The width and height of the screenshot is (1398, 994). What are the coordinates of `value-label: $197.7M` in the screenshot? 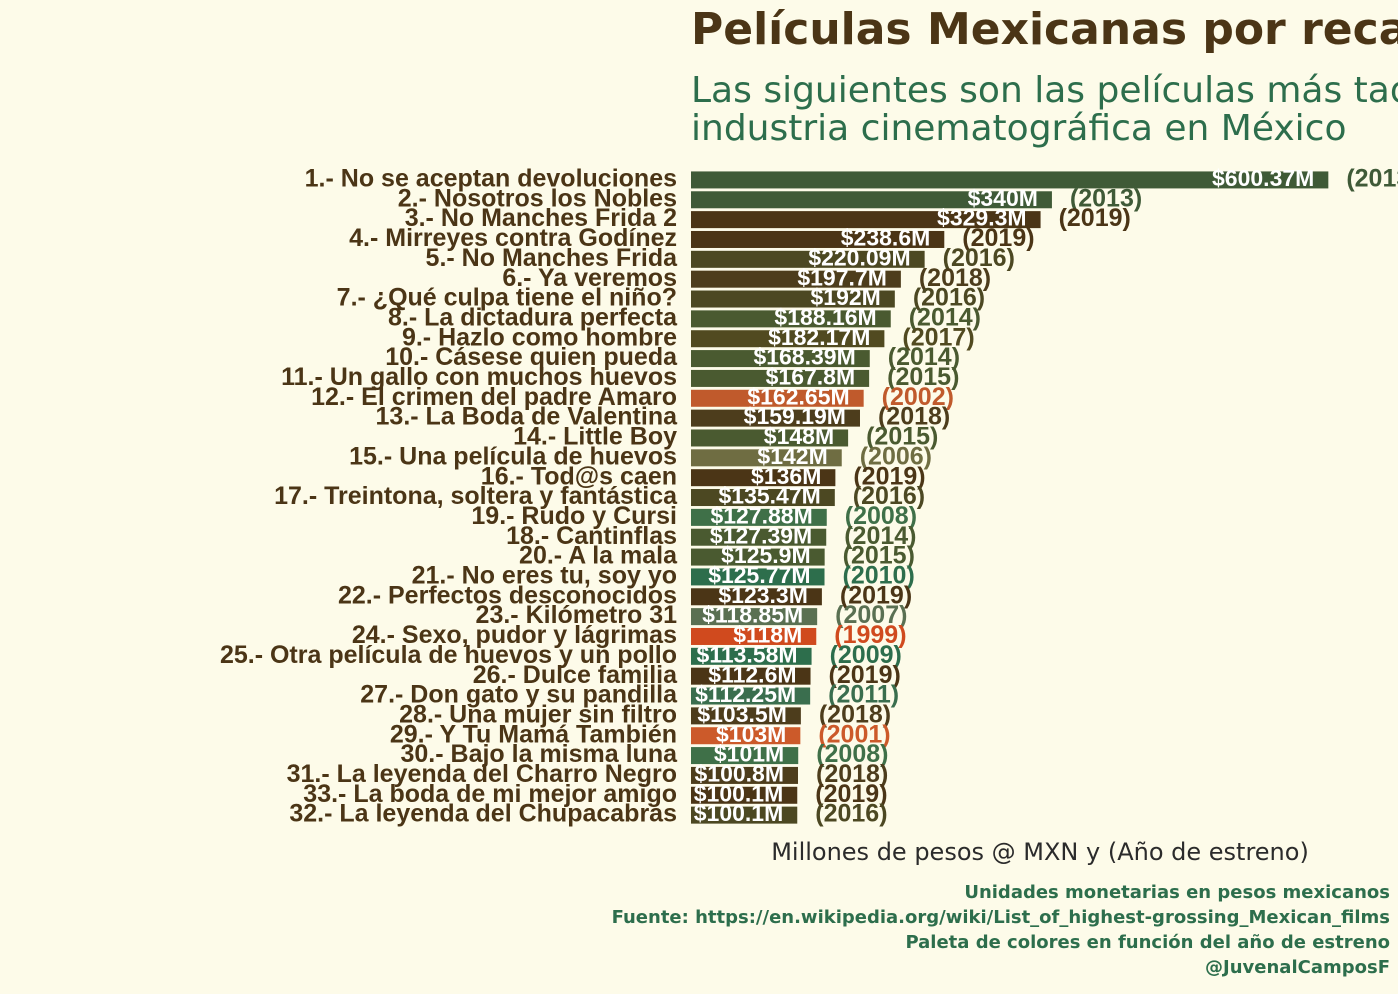 It's located at (842, 277).